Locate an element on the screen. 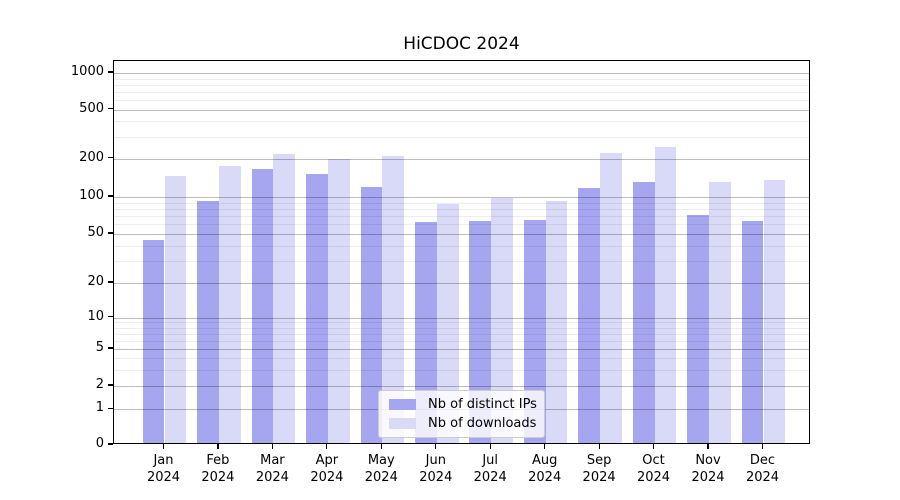 This screenshot has height=500, width=900. bar-nb-of-downloads-jun-2024 is located at coordinates (447, 323).